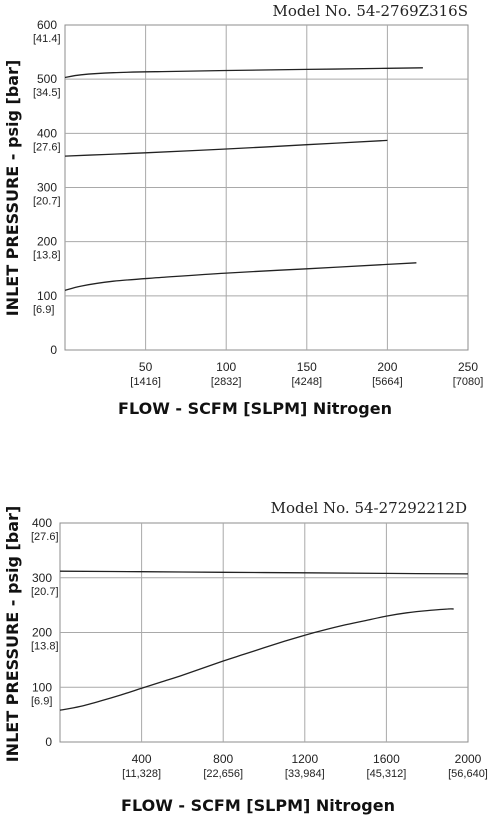 This screenshot has height=819, width=493. Describe the element at coordinates (468, 367) in the screenshot. I see `x-tick-label: 250` at that location.